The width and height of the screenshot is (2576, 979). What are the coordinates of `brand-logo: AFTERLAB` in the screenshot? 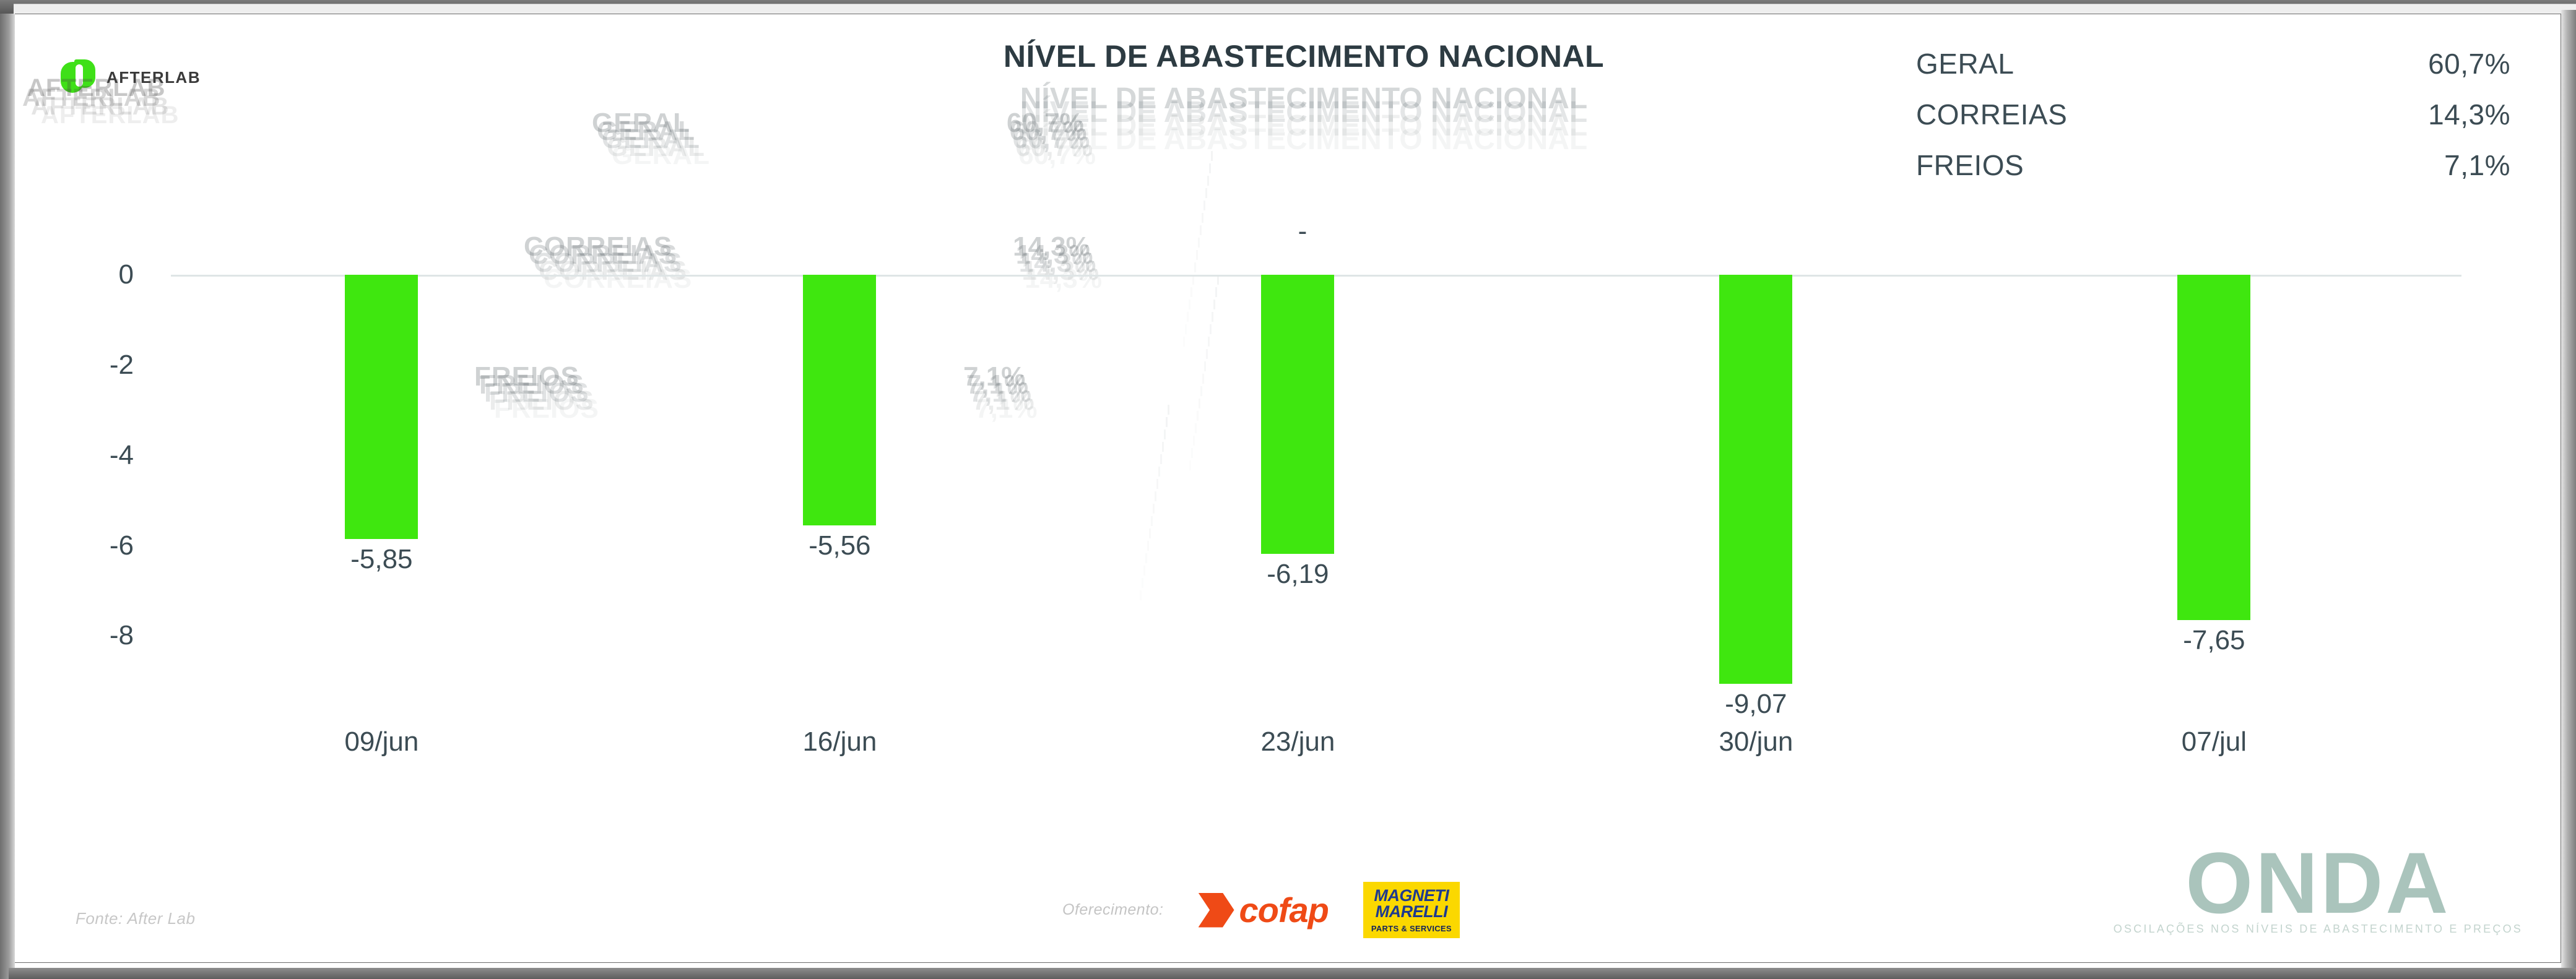 It's located at (131, 77).